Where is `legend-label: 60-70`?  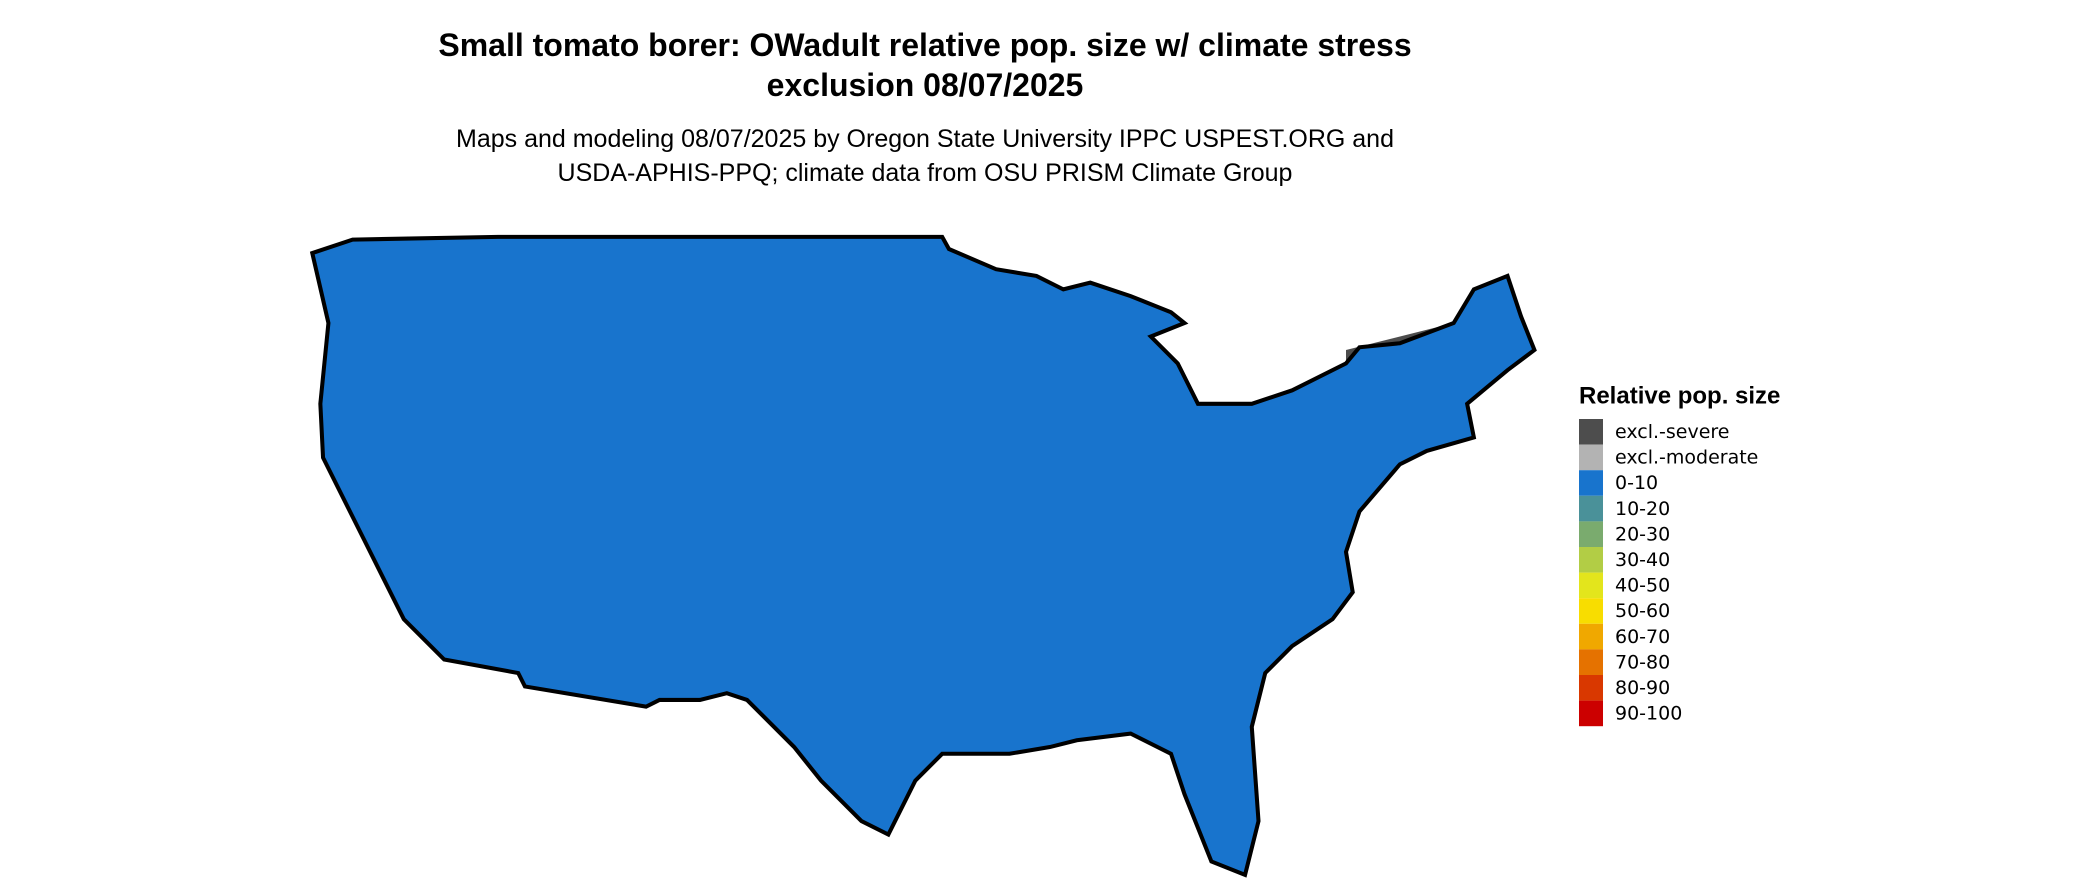
legend-label: 60-70 is located at coordinates (1642, 637).